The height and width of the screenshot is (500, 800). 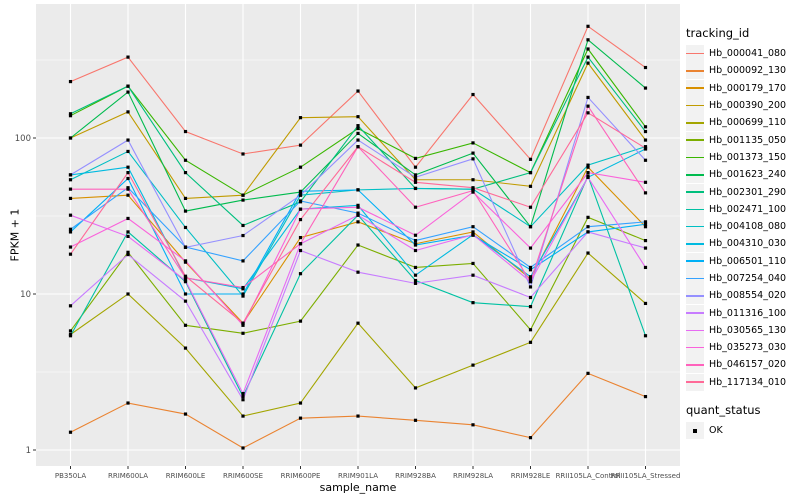 I want to click on x-tick-label: RRIM928LE, so click(x=531, y=476).